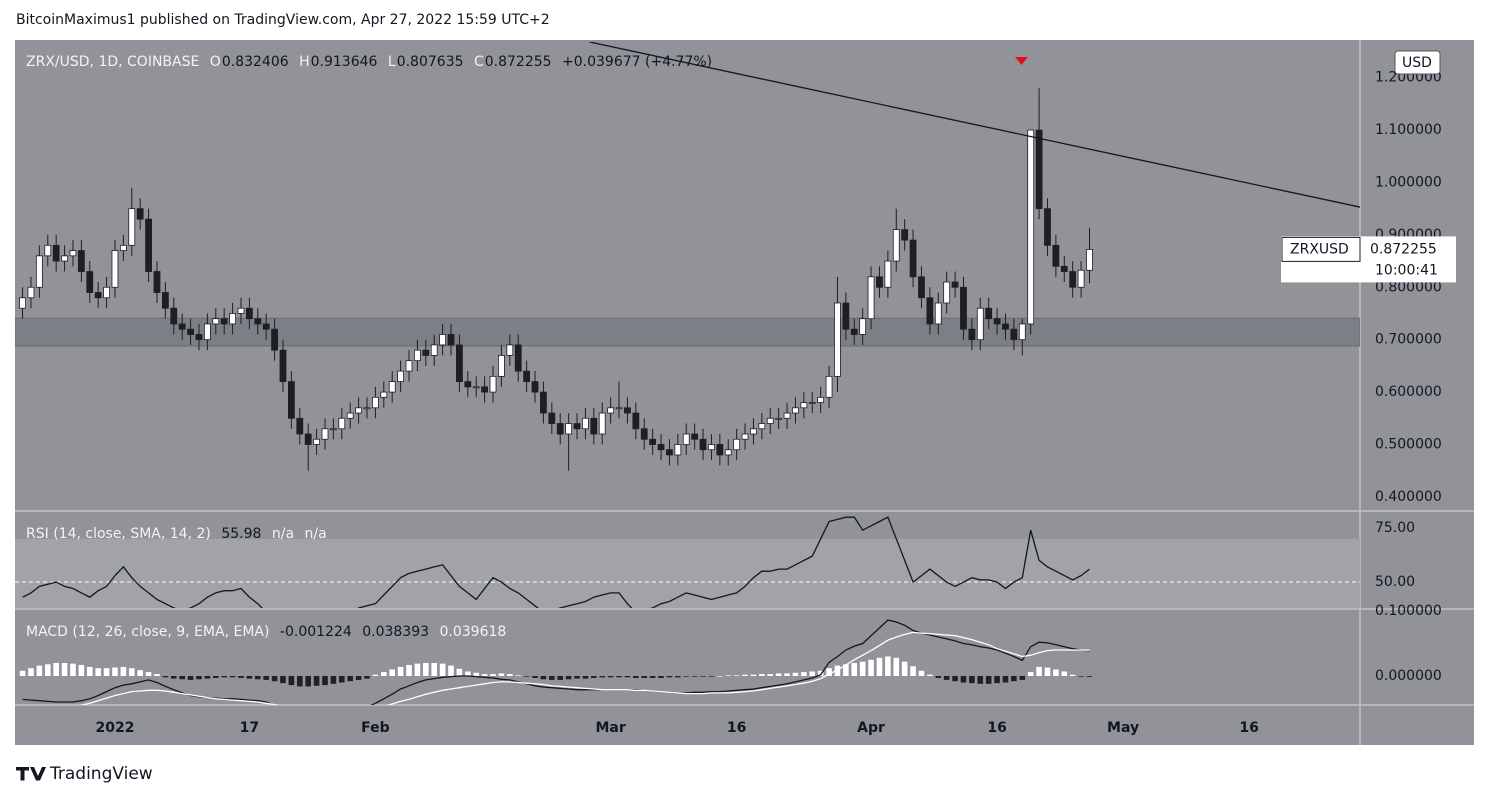 This screenshot has height=800, width=1489. What do you see at coordinates (1408, 392) in the screenshot?
I see `y-tick-label: 0.600000` at bounding box center [1408, 392].